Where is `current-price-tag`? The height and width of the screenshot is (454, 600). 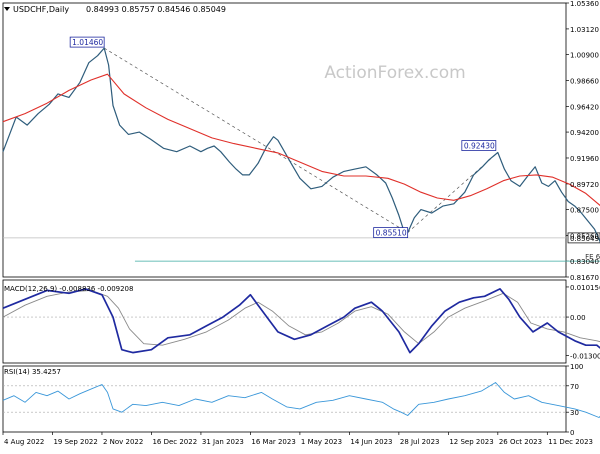
current-price-tag is located at coordinates (583, 238).